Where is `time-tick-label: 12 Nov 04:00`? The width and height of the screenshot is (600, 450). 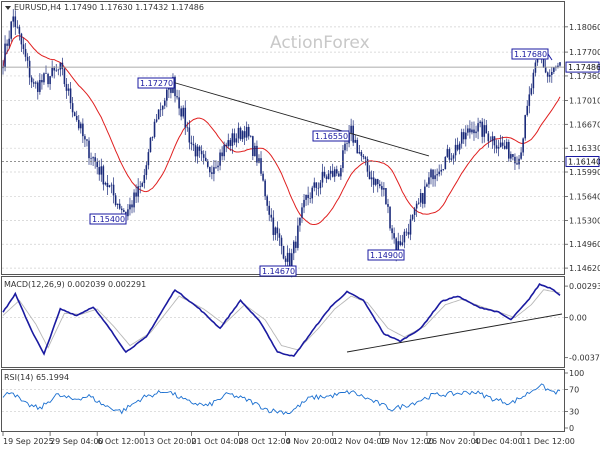 time-tick-label: 12 Nov 04:00 is located at coordinates (360, 441).